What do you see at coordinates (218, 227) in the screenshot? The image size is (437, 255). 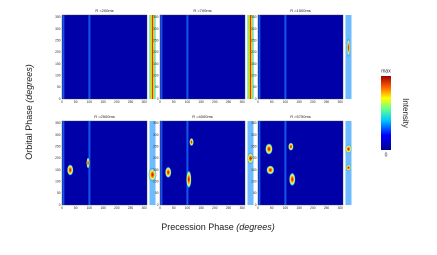 I see `x-axis-title: Precession Phase (degrees)` at bounding box center [218, 227].